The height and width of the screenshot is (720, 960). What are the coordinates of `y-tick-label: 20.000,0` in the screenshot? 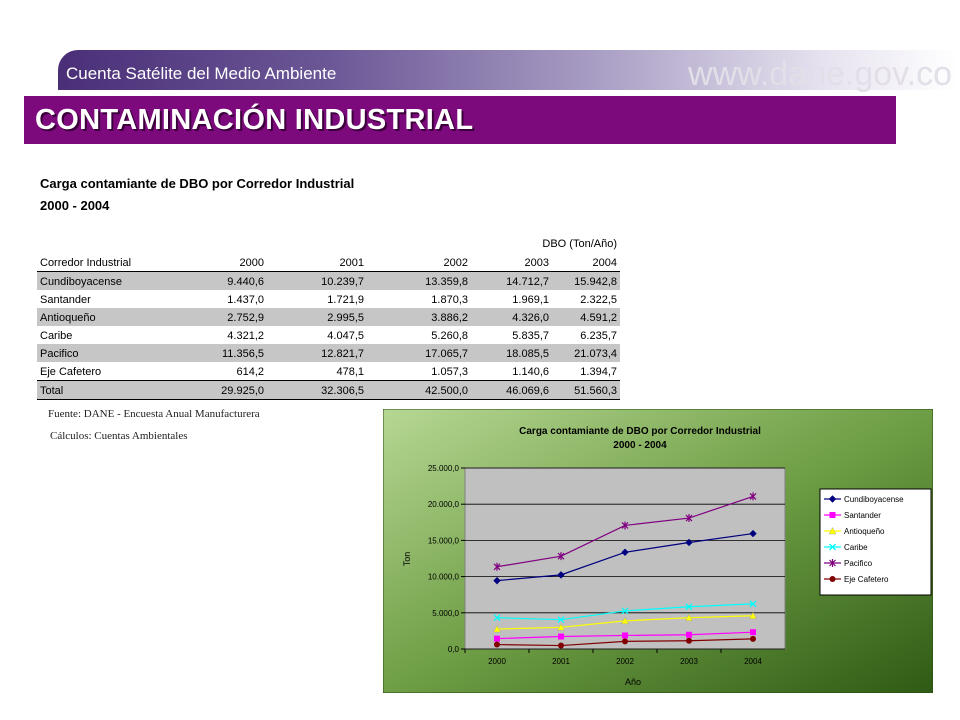 It's located at (444, 504).